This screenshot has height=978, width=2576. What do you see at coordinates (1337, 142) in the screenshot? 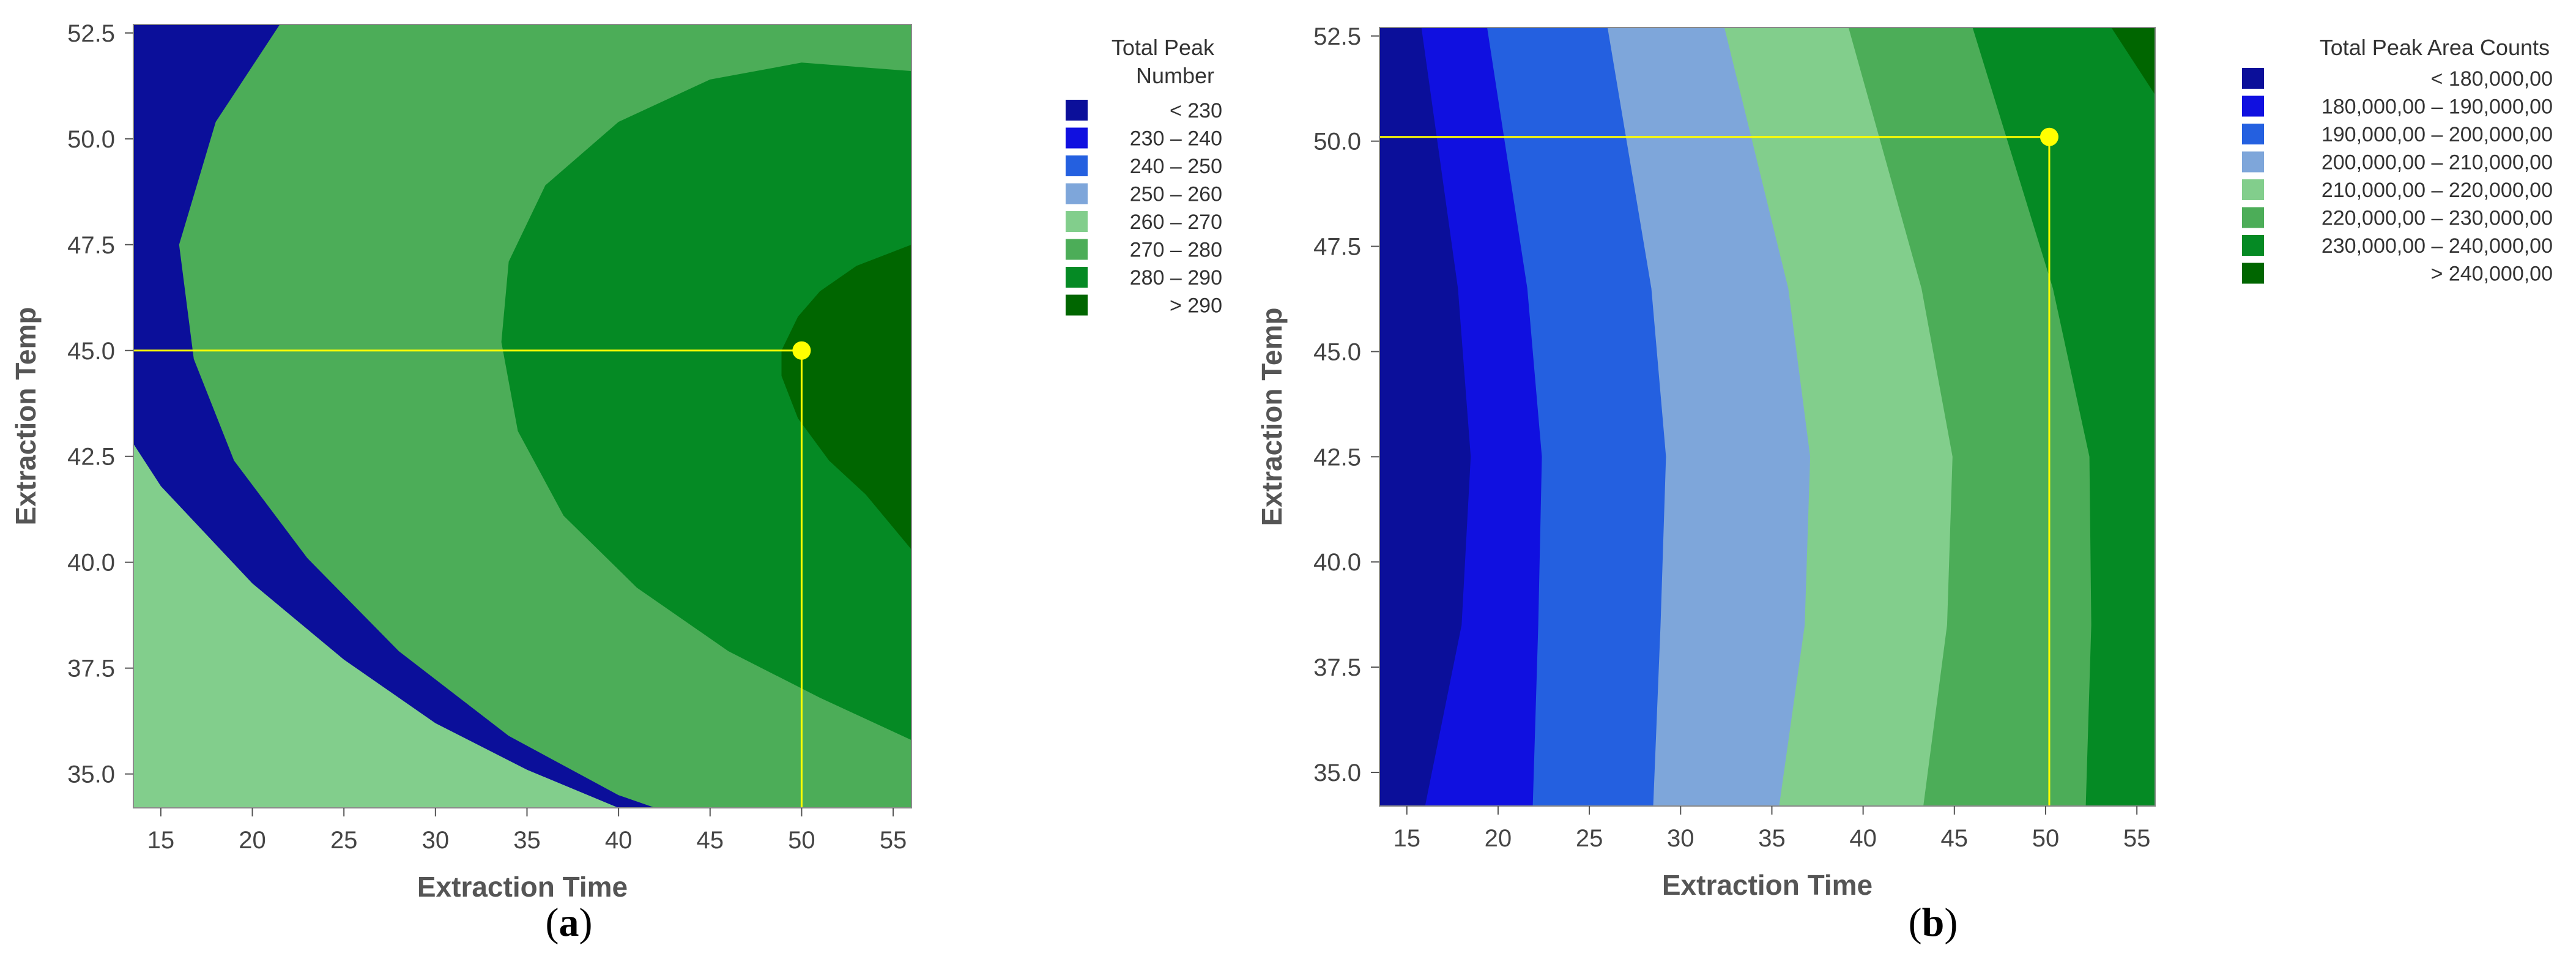
I see `y-tick-label-b: 50.0` at bounding box center [1337, 142].